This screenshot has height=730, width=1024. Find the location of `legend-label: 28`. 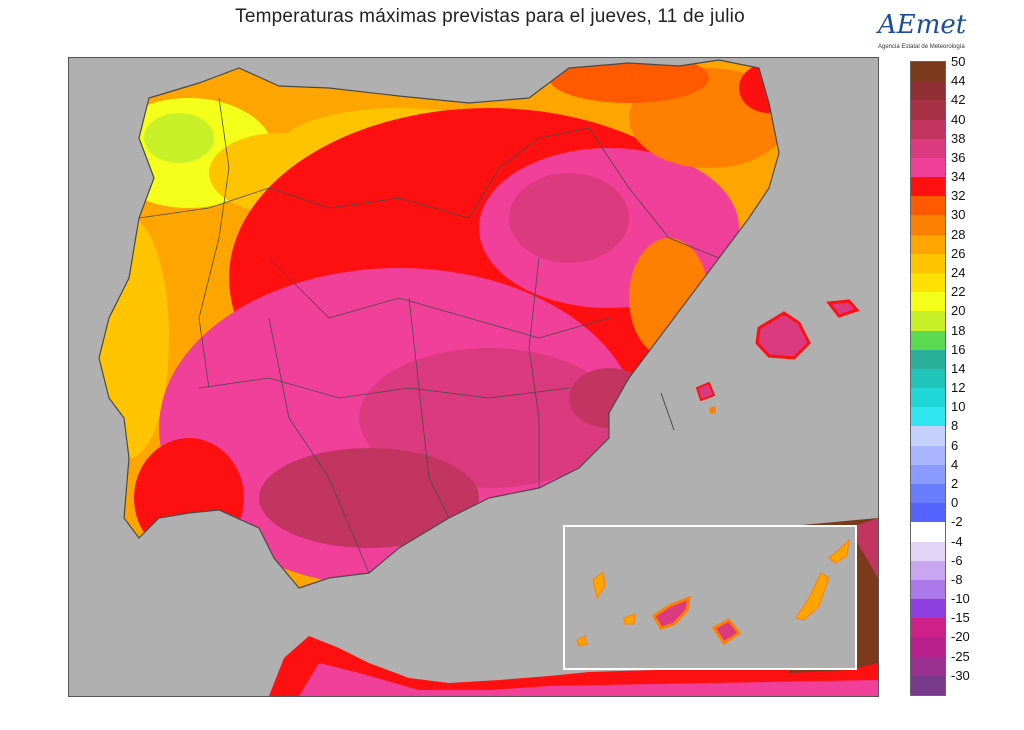

legend-label: 28 is located at coordinates (958, 234).